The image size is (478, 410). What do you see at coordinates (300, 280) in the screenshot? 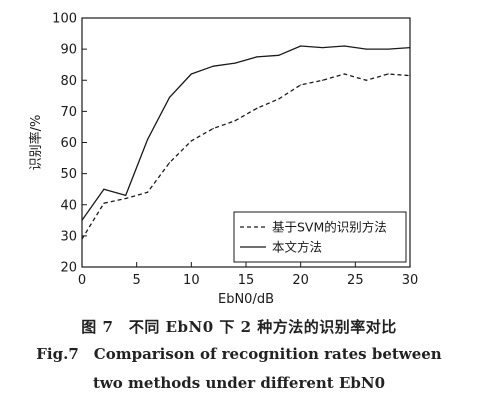
I see `x-tick-label: 20` at bounding box center [300, 280].